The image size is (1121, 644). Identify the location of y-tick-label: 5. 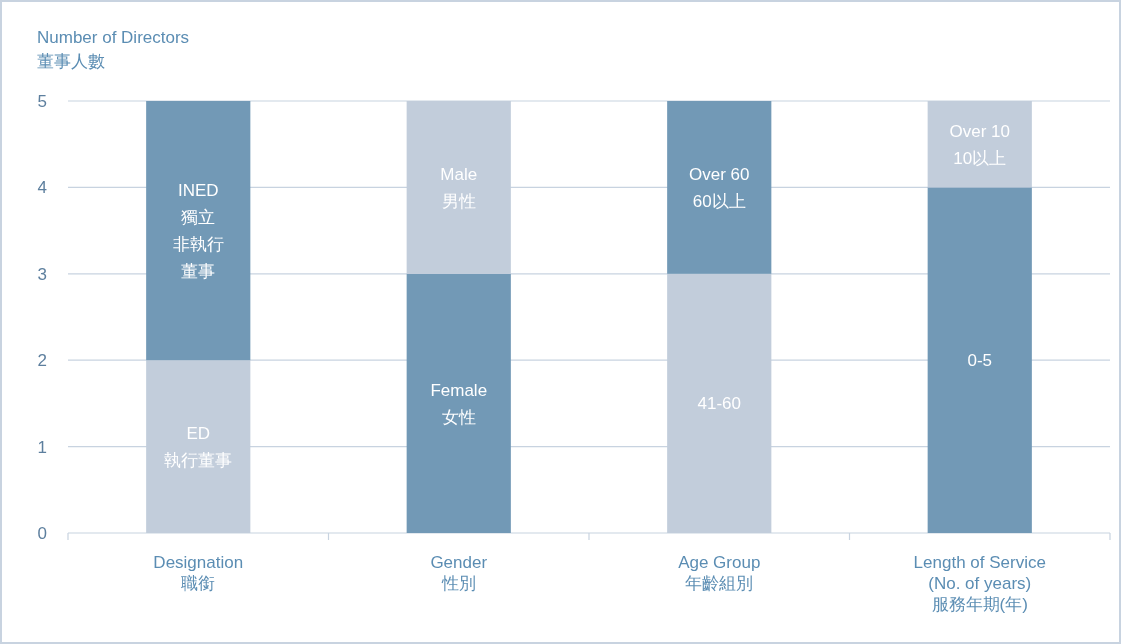
(42, 101).